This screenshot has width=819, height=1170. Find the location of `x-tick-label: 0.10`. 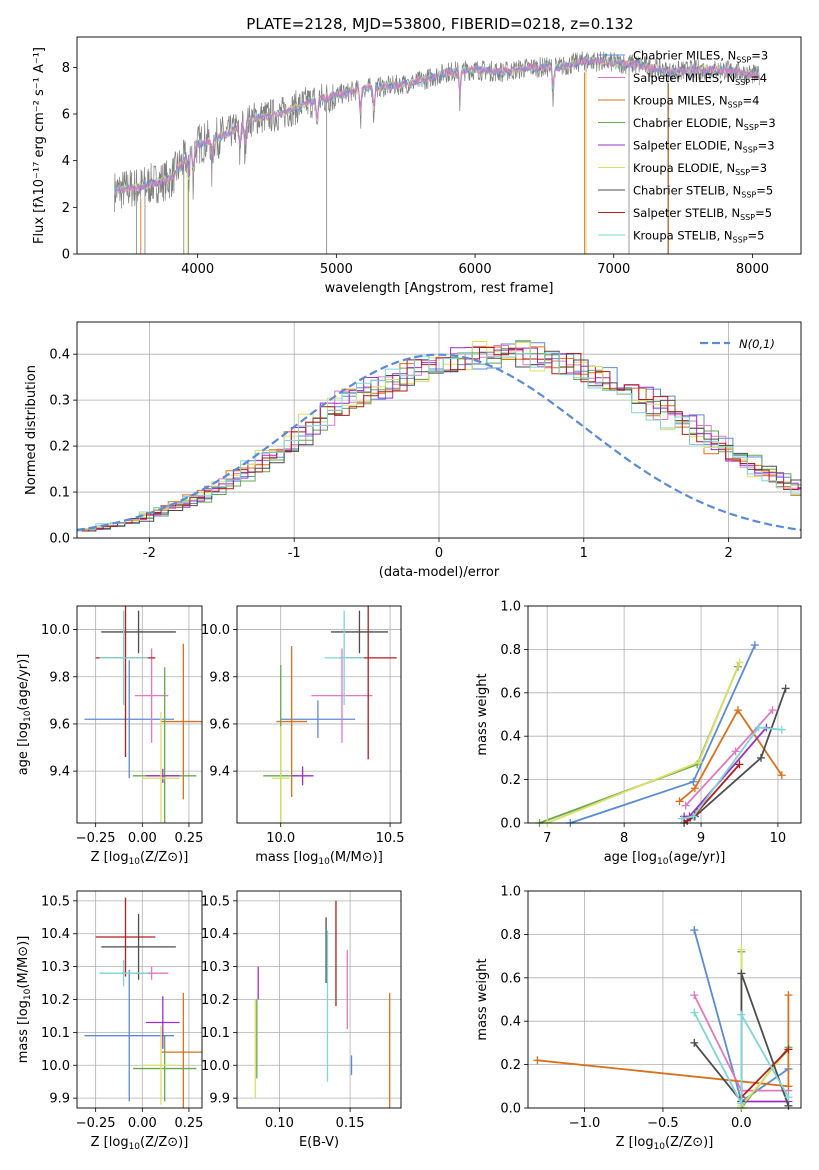

x-tick-label: 0.10 is located at coordinates (279, 1123).